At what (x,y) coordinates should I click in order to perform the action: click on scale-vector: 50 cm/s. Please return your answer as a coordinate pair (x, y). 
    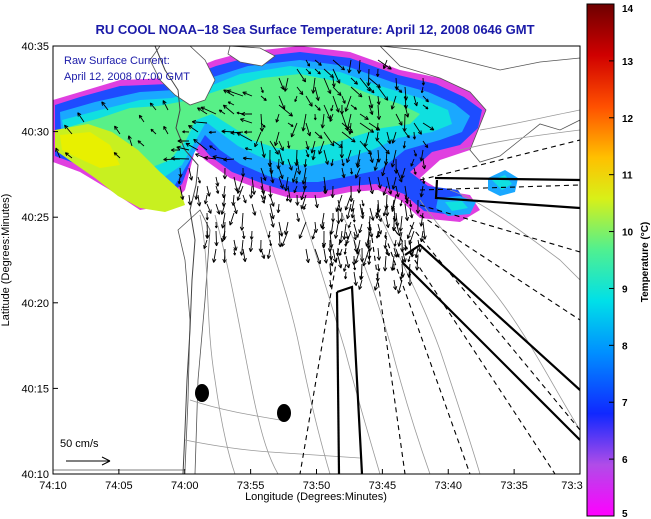
    Looking at the image, I should click on (85, 452).